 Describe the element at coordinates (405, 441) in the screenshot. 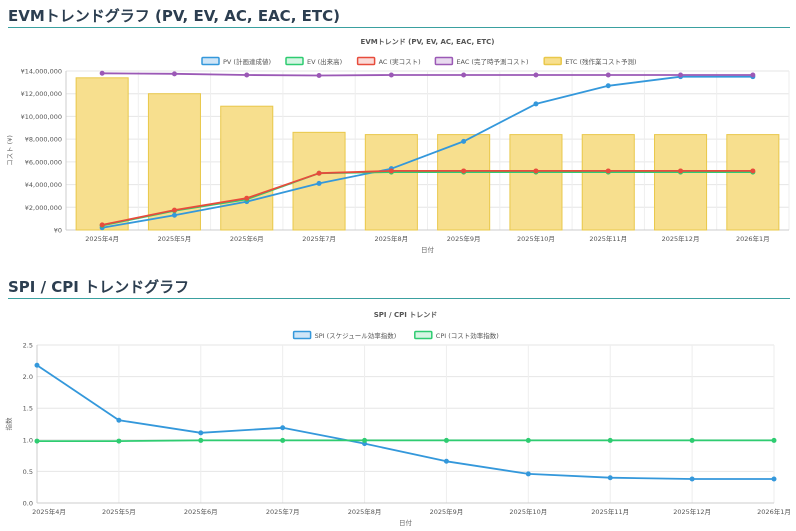

I see `cpi-series-line` at that location.